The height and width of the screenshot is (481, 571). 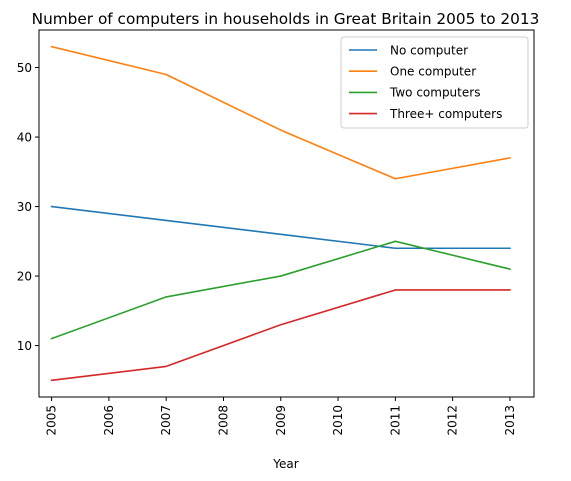 I want to click on x-tick-label-7: 2012, so click(x=453, y=420).